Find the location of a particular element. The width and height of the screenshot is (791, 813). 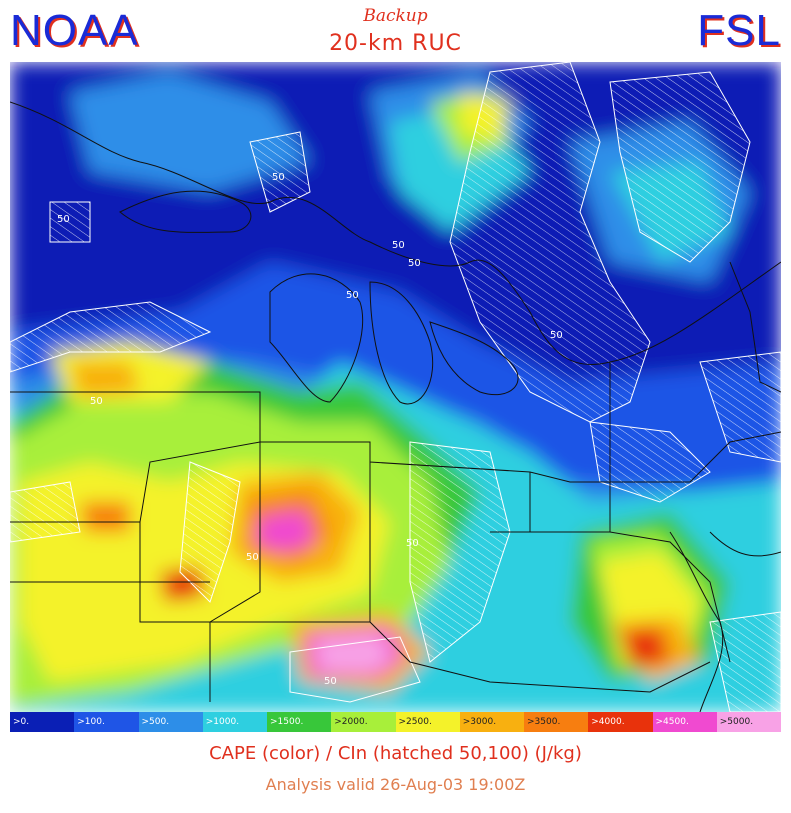

header: NOAA Backup 20-km RUC FSL is located at coordinates (395, 31).